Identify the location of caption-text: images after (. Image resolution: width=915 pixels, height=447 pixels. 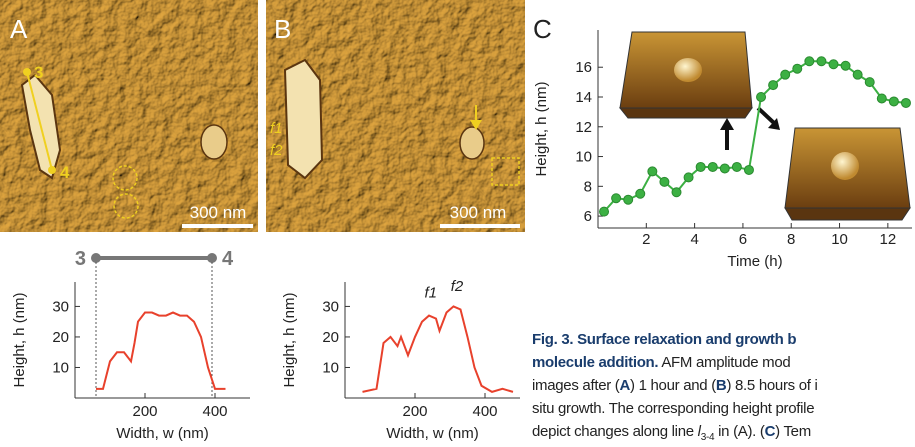
(576, 385).